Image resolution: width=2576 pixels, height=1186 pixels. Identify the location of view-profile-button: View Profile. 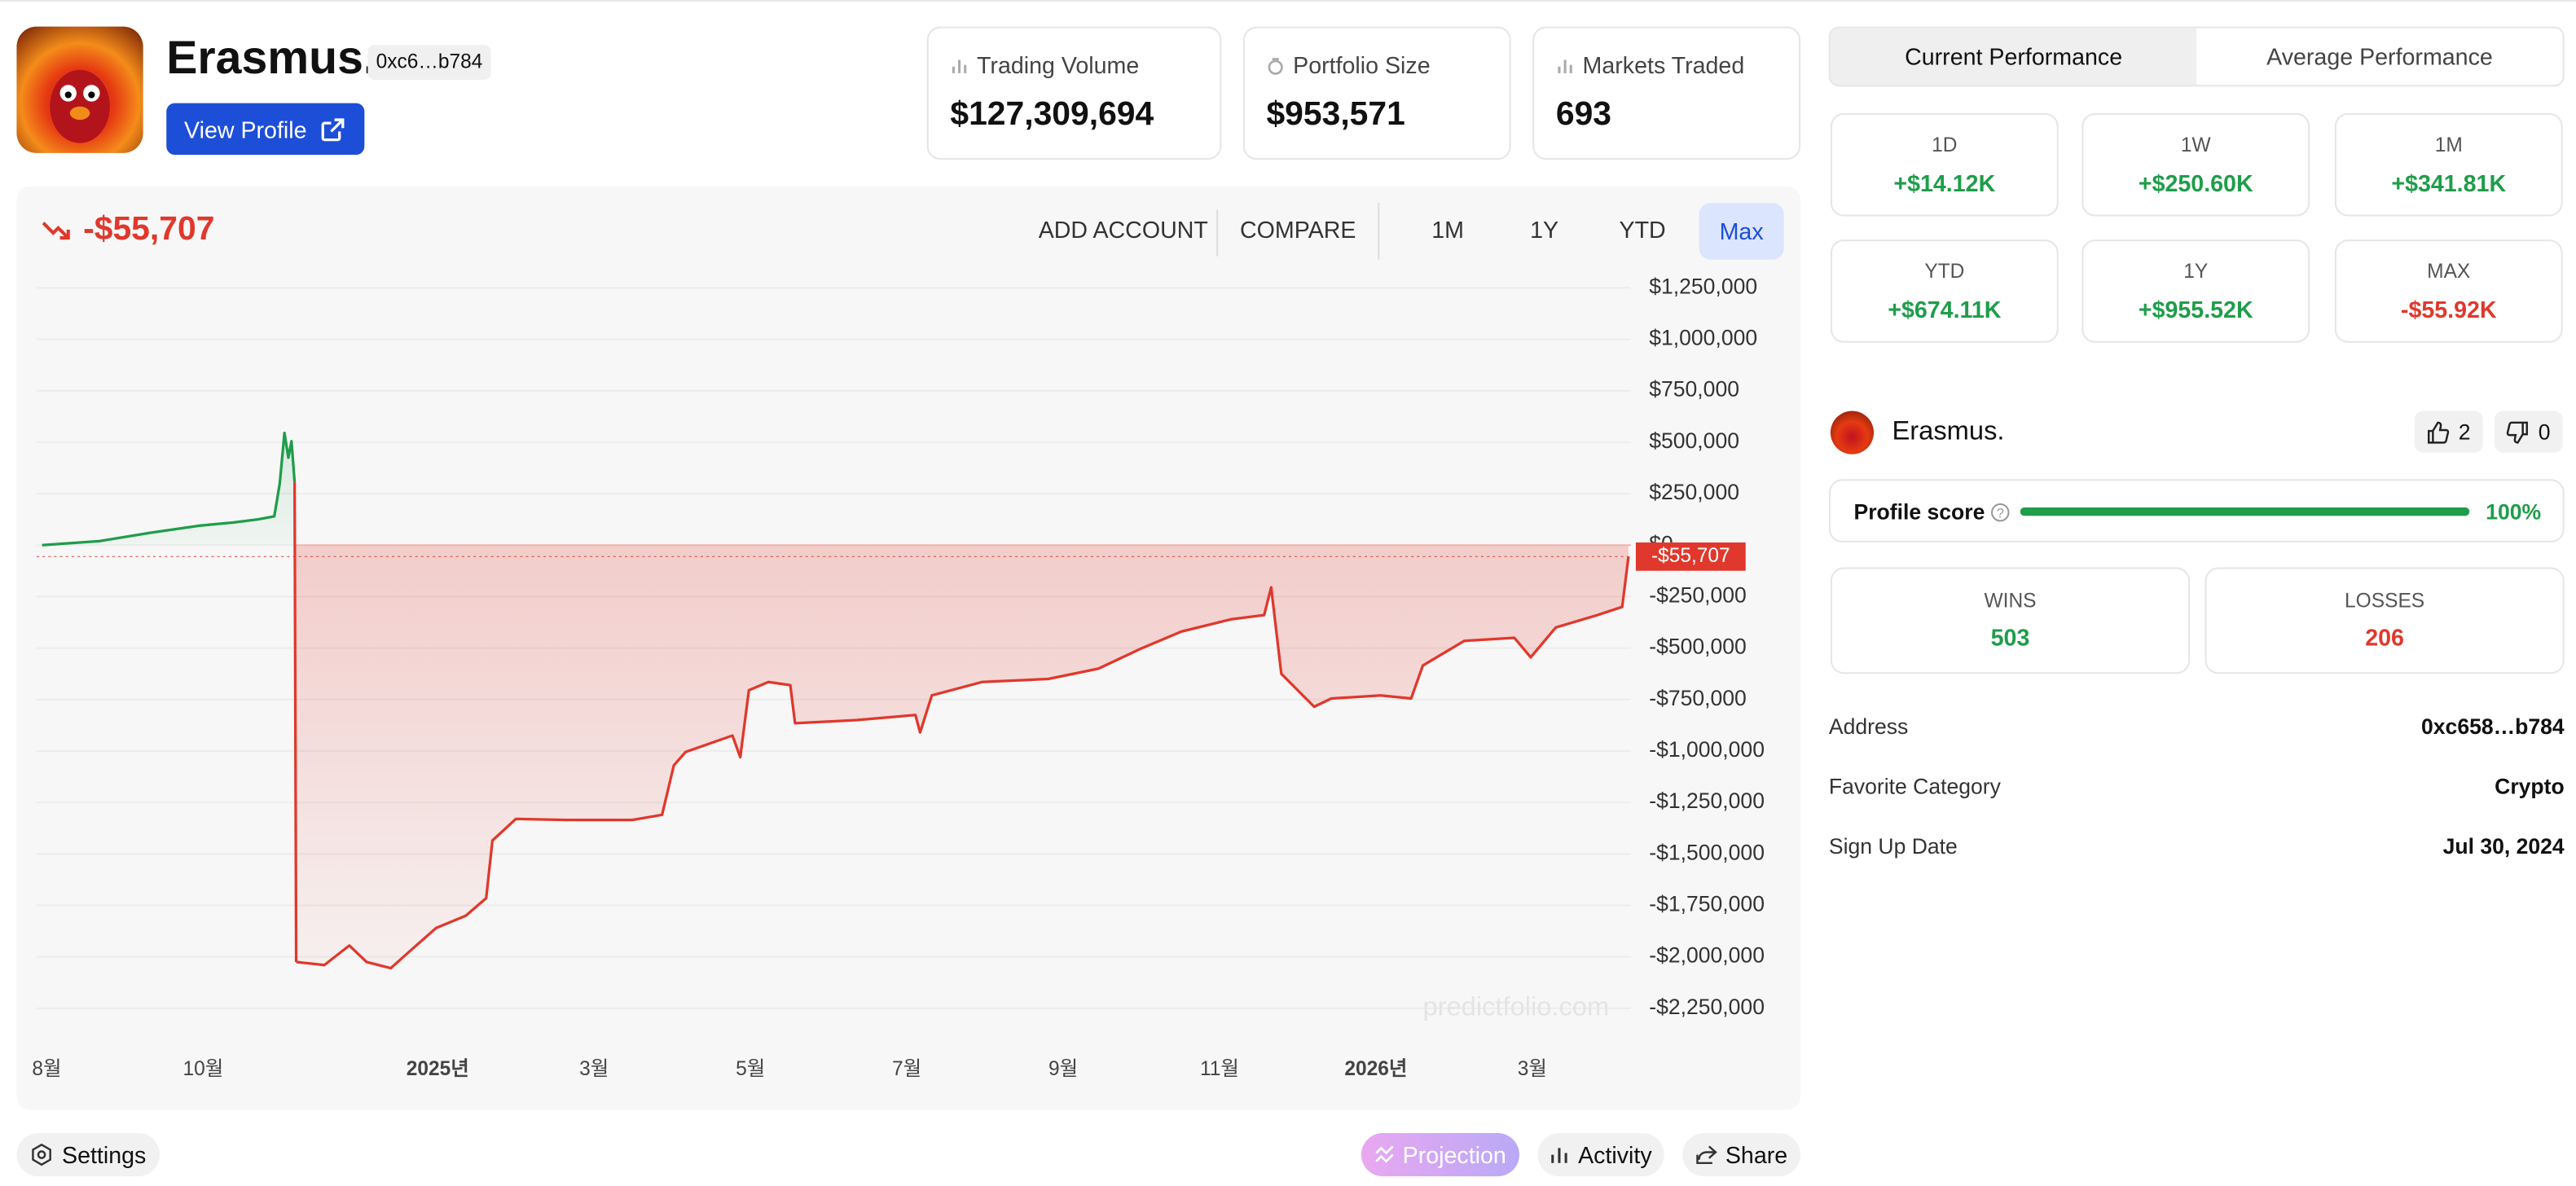
(265, 129).